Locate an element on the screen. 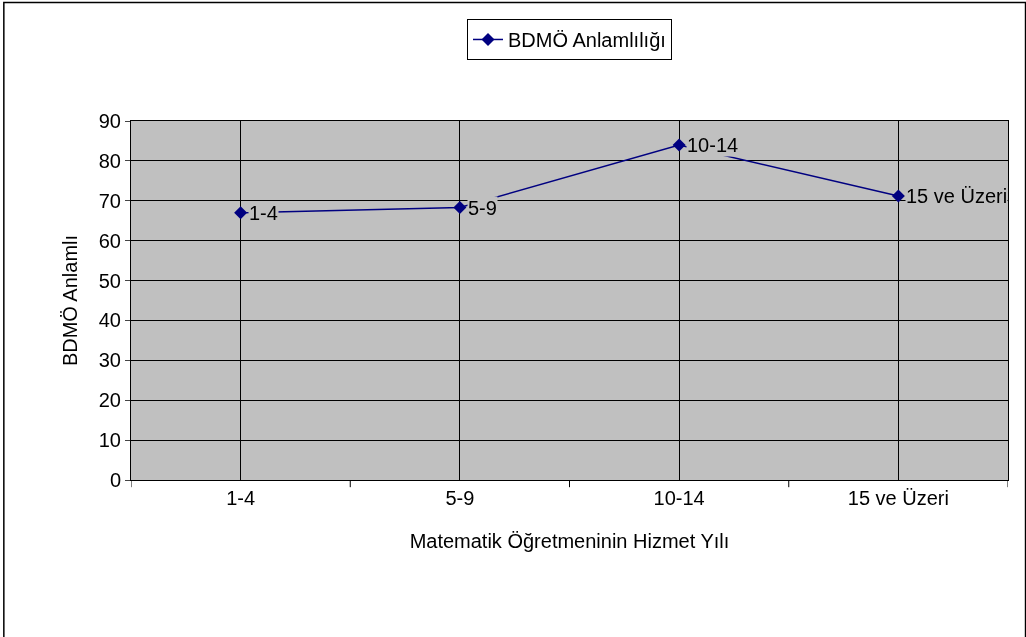 This screenshot has height=637, width=1026. y-tick-label: 70 is located at coordinates (109, 200).